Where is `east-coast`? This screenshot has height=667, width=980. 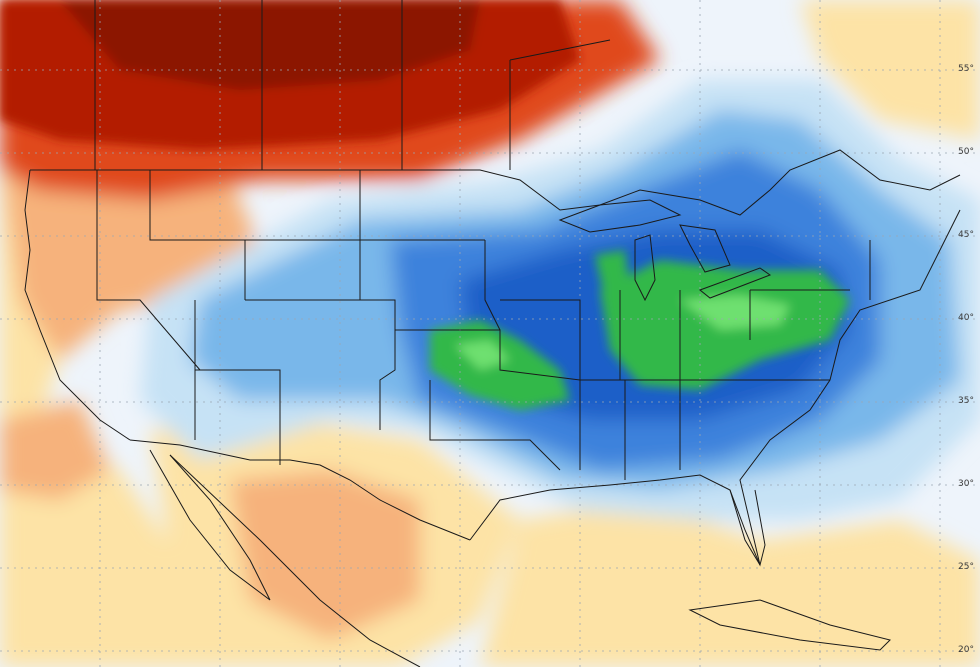
east-coast is located at coordinates (850, 387).